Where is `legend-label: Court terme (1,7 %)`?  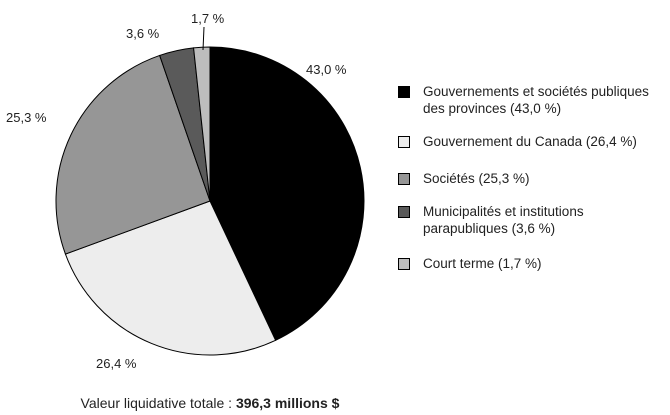 legend-label: Court terme (1,7 %) is located at coordinates (482, 263).